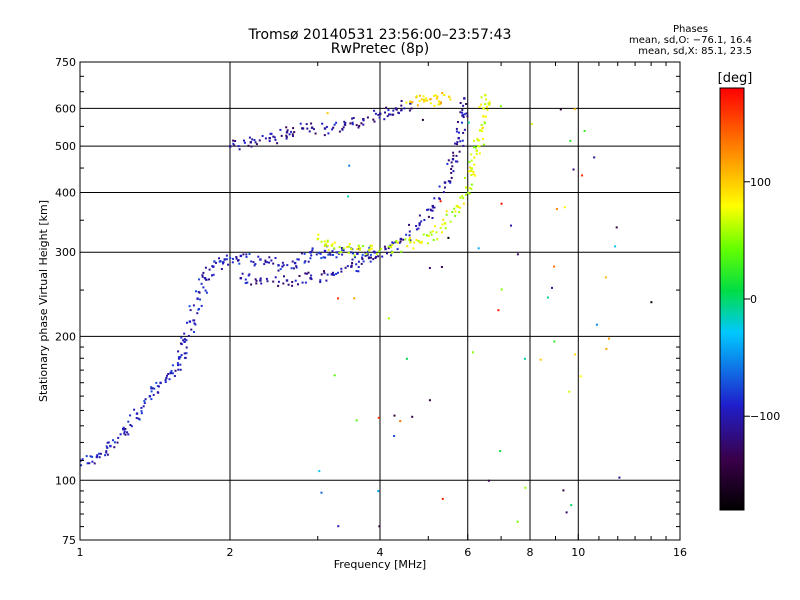 This screenshot has width=800, height=600. I want to click on y-tick-label: 100, so click(65, 480).